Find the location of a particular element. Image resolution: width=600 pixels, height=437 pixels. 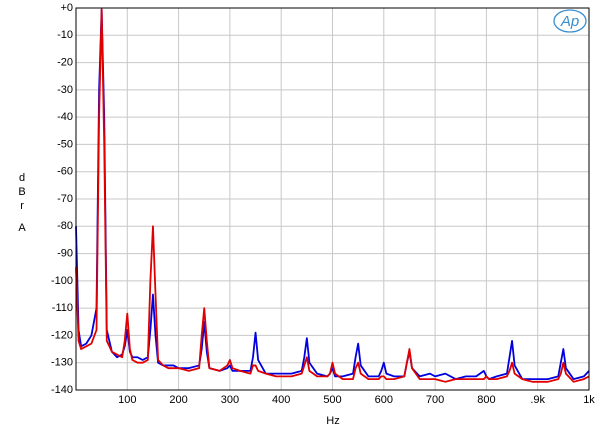

x-tick-label: 100 is located at coordinates (127, 400).